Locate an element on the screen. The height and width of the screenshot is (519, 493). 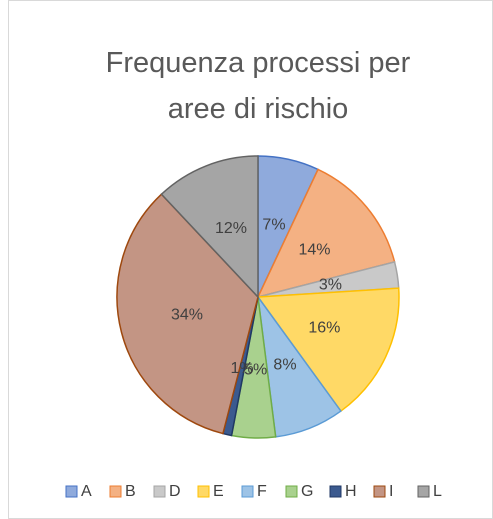
legend-label: G is located at coordinates (307, 491).